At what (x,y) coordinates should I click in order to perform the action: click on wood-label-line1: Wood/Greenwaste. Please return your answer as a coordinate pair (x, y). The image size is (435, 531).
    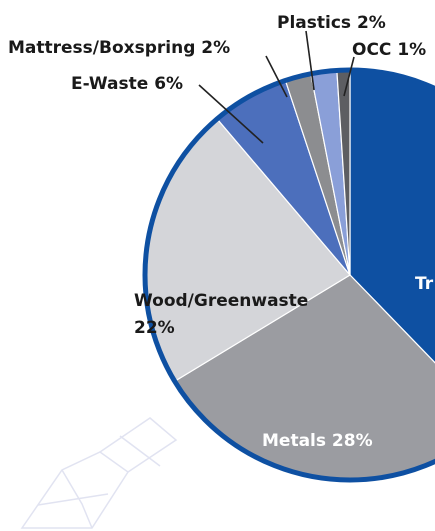
    Looking at the image, I should click on (221, 301).